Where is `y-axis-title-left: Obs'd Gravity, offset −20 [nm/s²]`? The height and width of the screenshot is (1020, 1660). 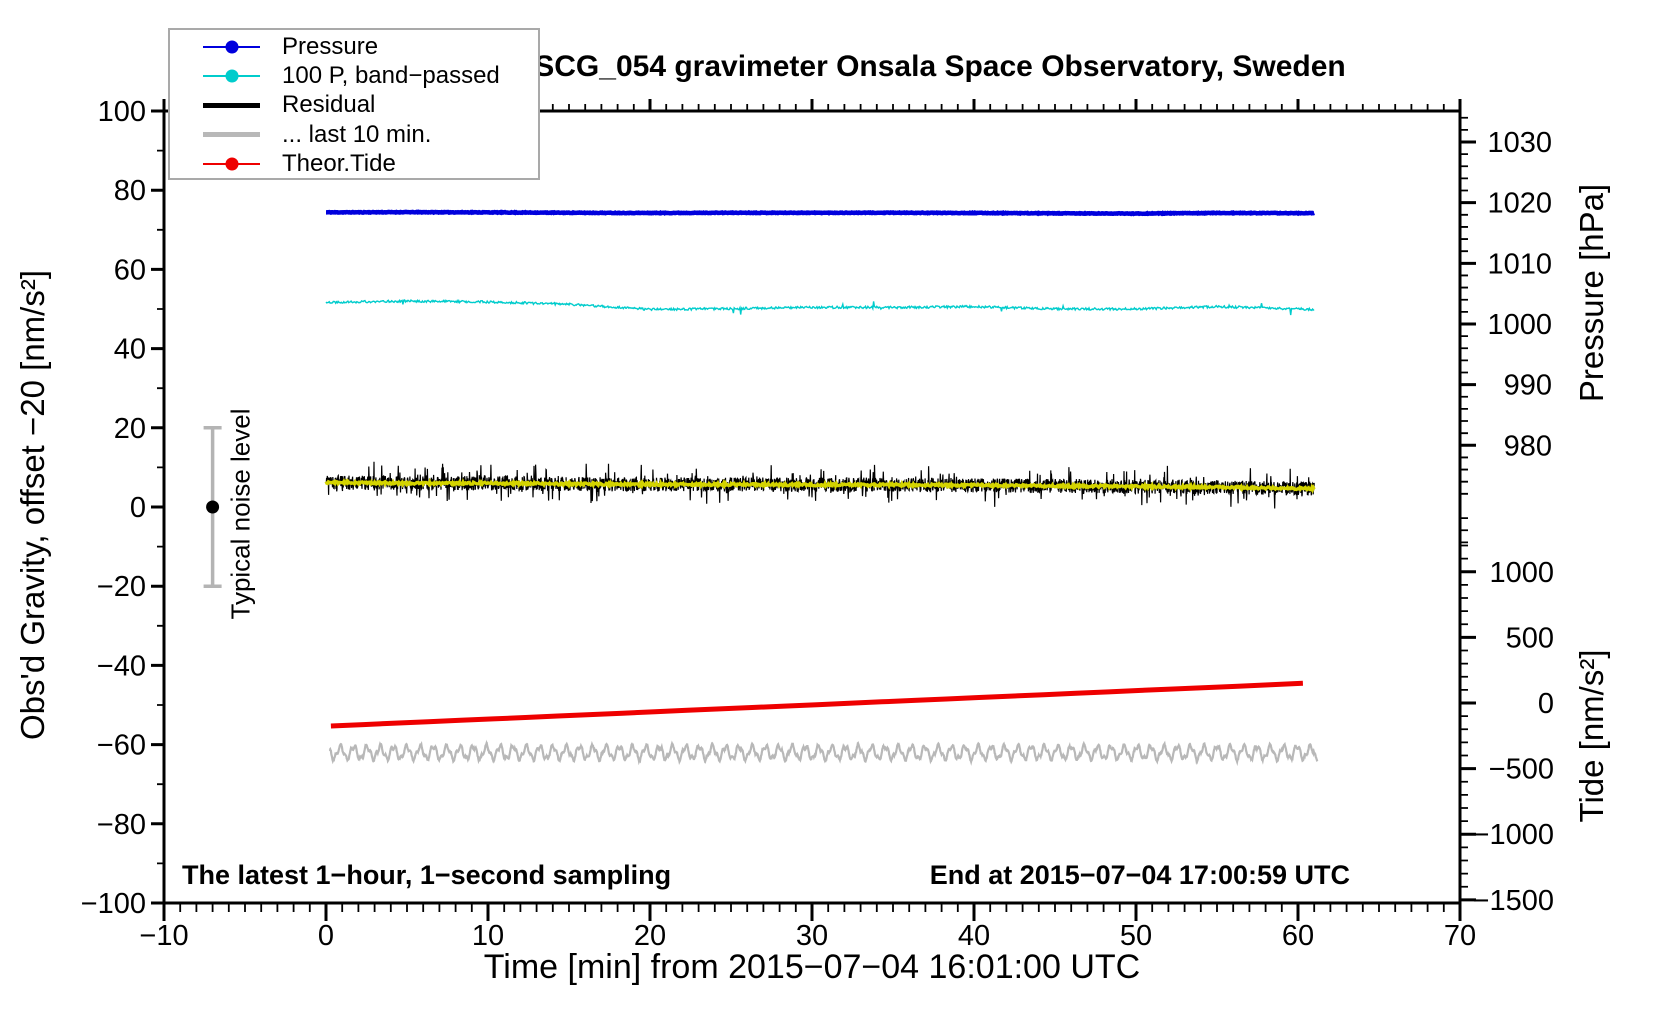
y-axis-title-left: Obs'd Gravity, offset −20 [nm/s²] is located at coordinates (32, 505).